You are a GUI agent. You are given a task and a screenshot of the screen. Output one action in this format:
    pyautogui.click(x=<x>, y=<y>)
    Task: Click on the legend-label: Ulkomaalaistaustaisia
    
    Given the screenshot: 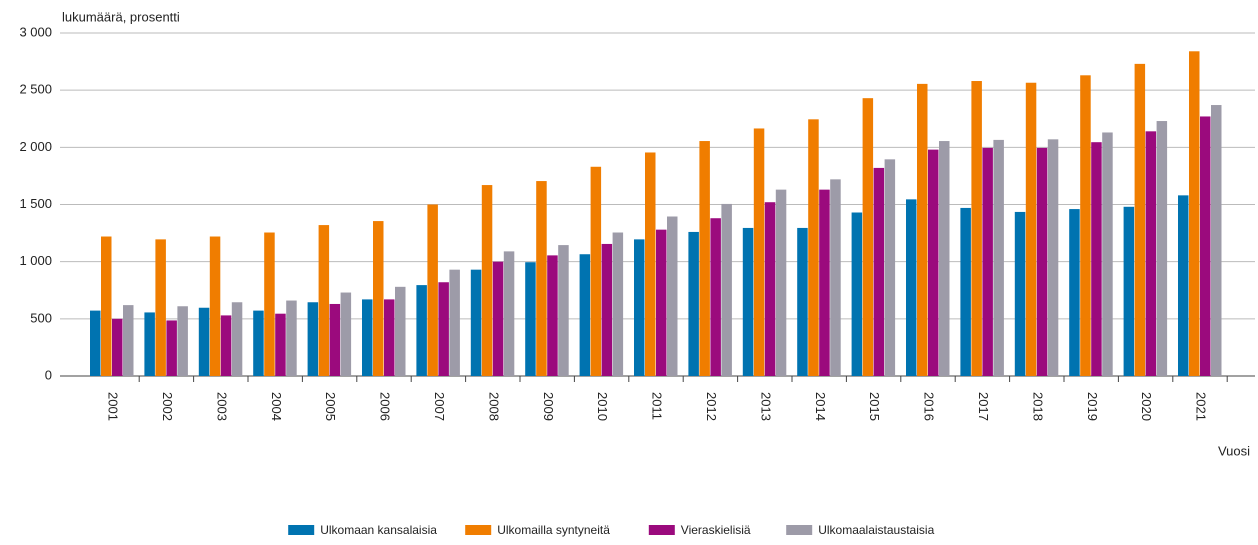 What is the action you would take?
    pyautogui.click(x=876, y=530)
    